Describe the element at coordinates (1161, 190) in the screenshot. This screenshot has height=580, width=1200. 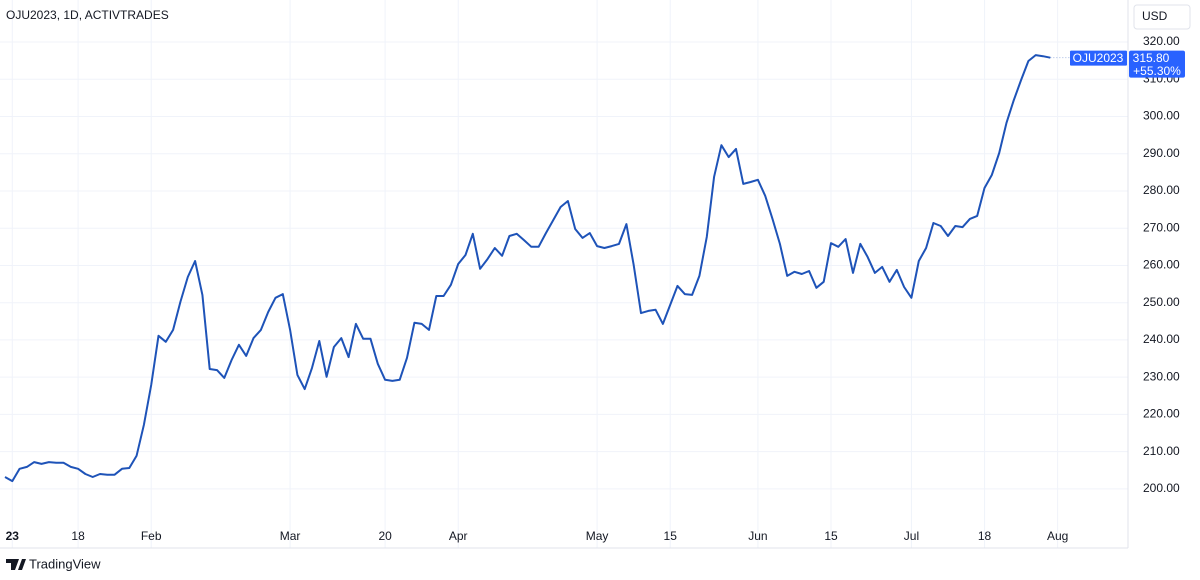
I see `y-tick-label: 280.00` at that location.